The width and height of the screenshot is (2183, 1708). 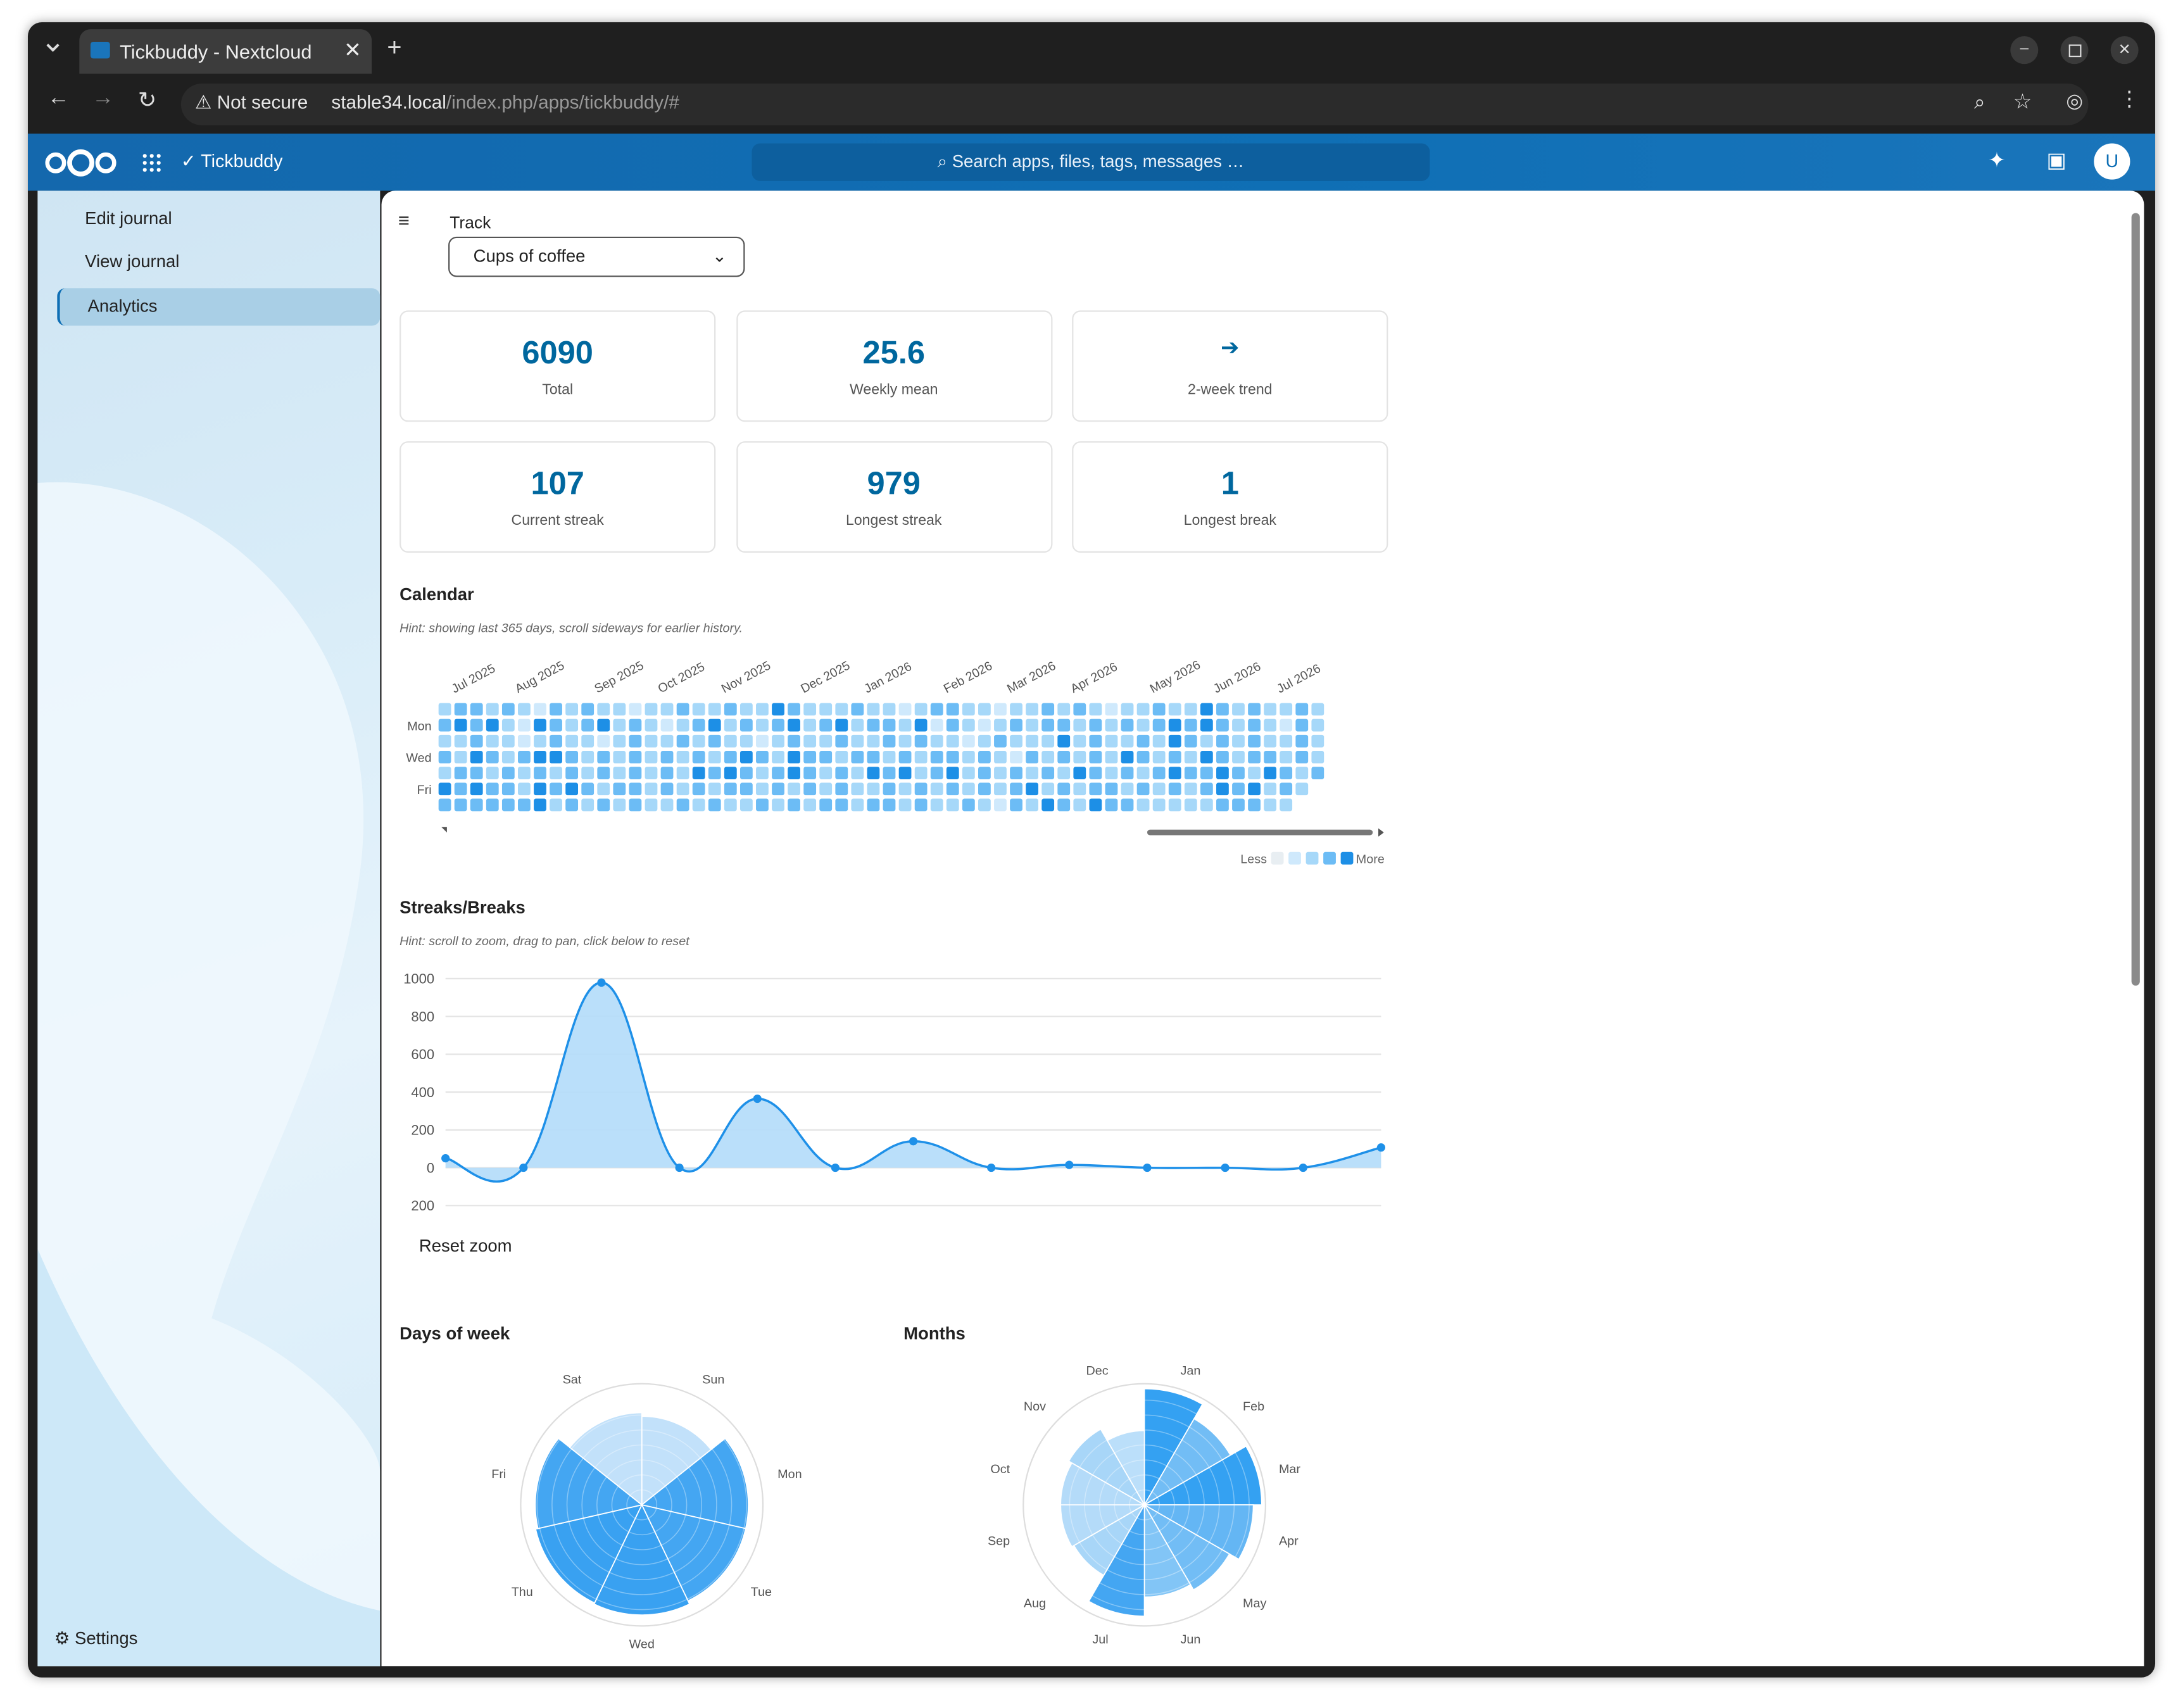 What do you see at coordinates (1381, 832) in the screenshot?
I see `scroll-right` at bounding box center [1381, 832].